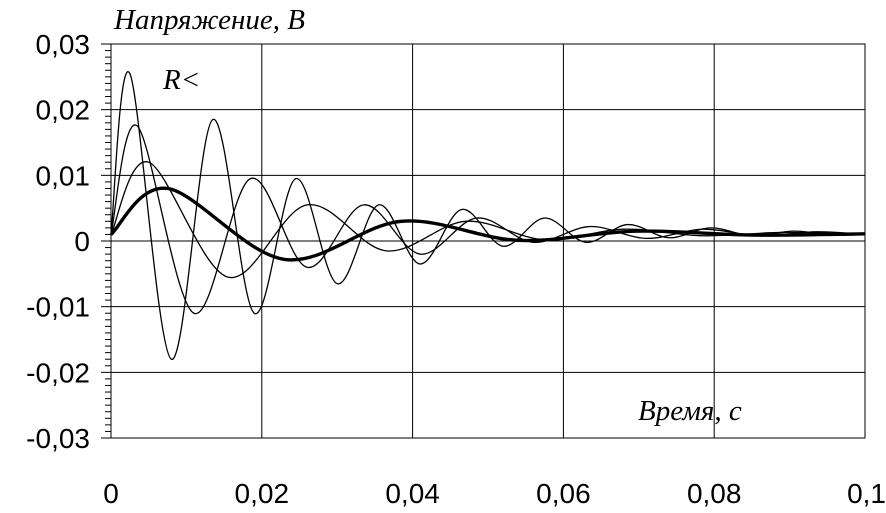  Describe the element at coordinates (58, 438) in the screenshot. I see `y-tick-label: -0,03` at that location.